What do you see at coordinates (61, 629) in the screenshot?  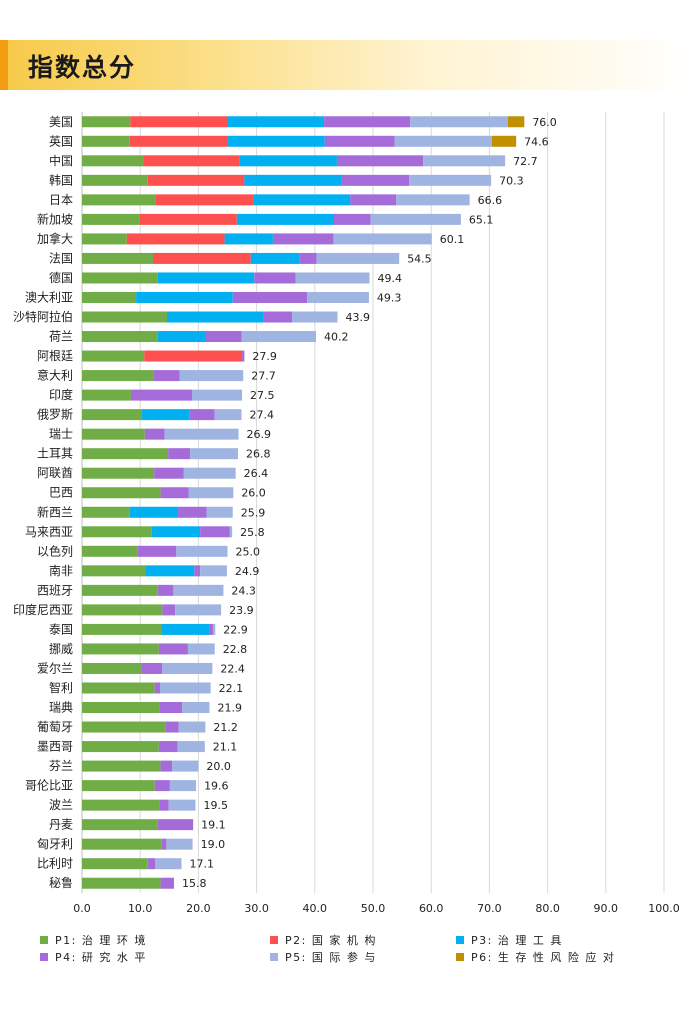 I see `category-label: 泰国` at bounding box center [61, 629].